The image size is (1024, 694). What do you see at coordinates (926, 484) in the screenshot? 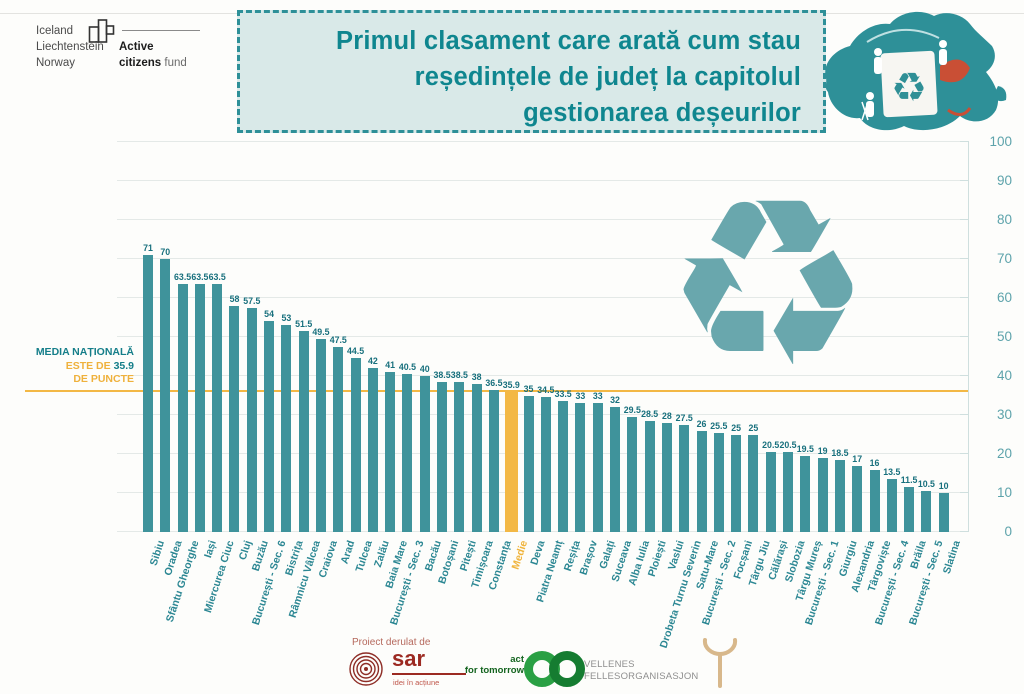
I see `bar-value-label: 10.5` at bounding box center [926, 484].